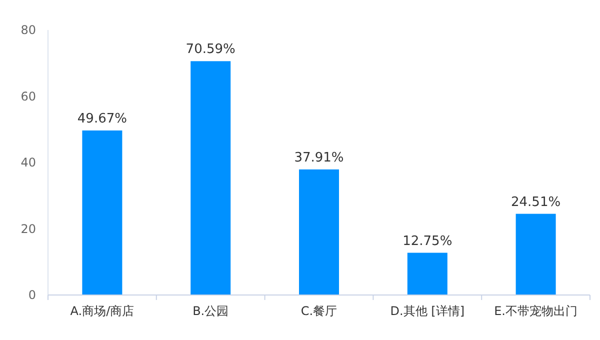 The image size is (600, 340). I want to click on data-label: 37.91%, so click(319, 158).